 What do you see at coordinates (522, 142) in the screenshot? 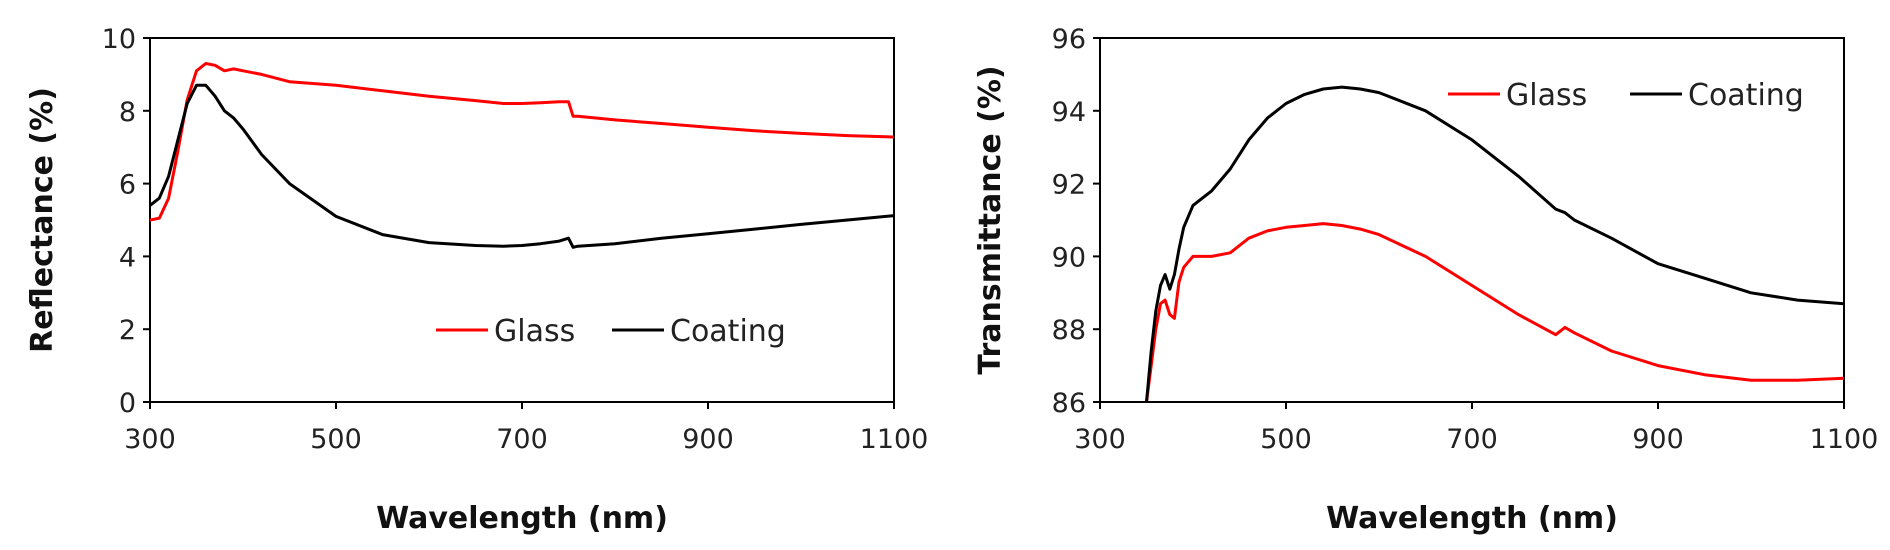
I see `reflectance-series-glass` at bounding box center [522, 142].